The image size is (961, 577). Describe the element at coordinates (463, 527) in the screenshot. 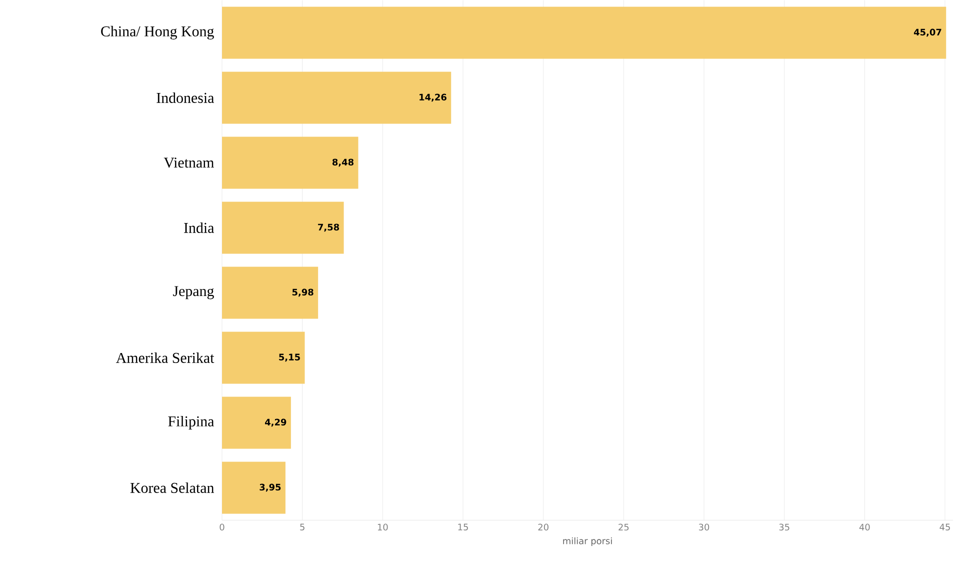

I see `x-tick-label: 15` at that location.